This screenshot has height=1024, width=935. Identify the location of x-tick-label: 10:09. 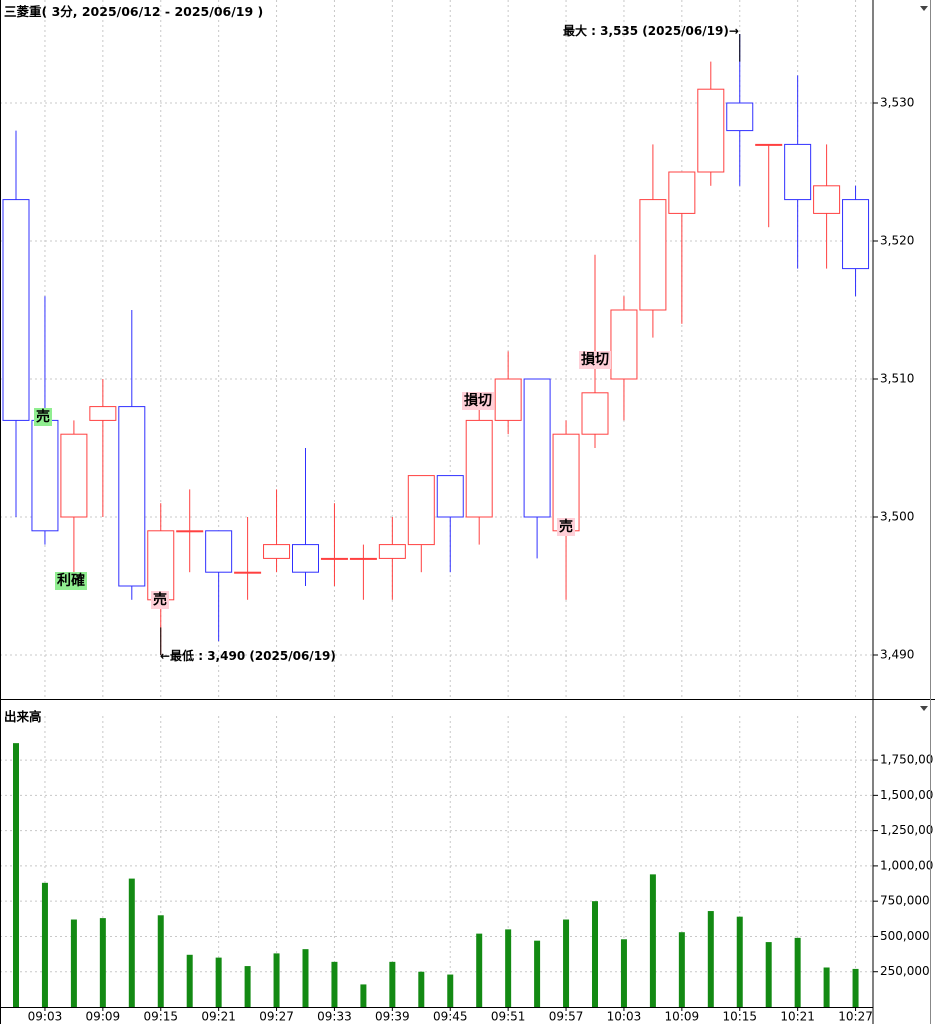
(682, 1017).